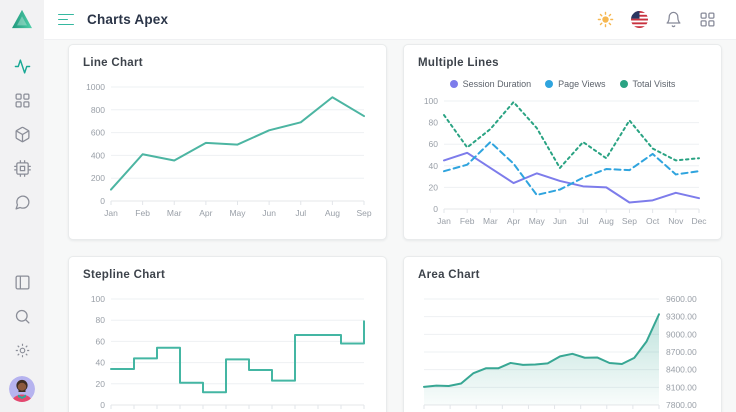 This screenshot has height=412, width=736. Describe the element at coordinates (653, 221) in the screenshot. I see `svg-text: Oct` at that location.